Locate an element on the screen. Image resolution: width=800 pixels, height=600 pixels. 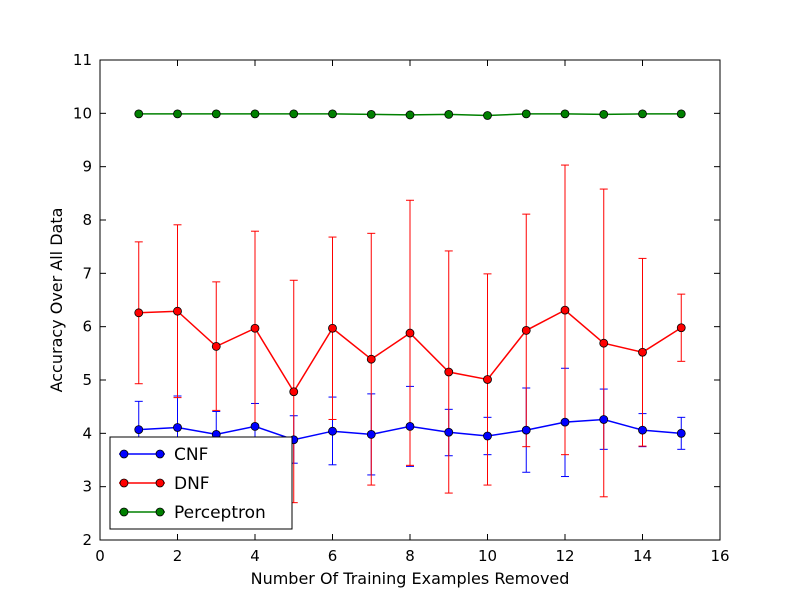
legend-label: DNF is located at coordinates (192, 484).